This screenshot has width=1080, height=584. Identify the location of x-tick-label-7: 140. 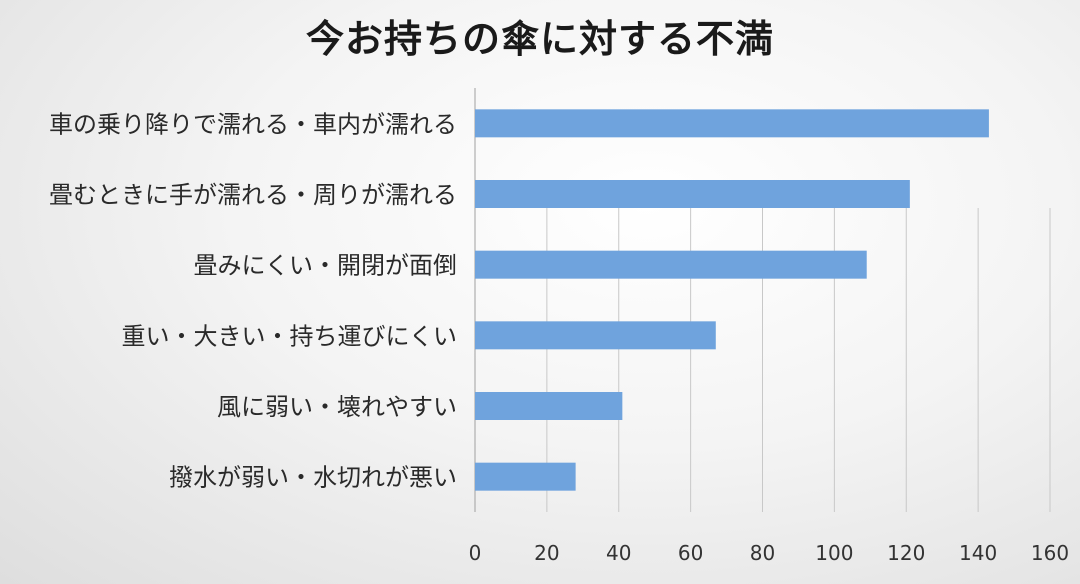
(978, 553).